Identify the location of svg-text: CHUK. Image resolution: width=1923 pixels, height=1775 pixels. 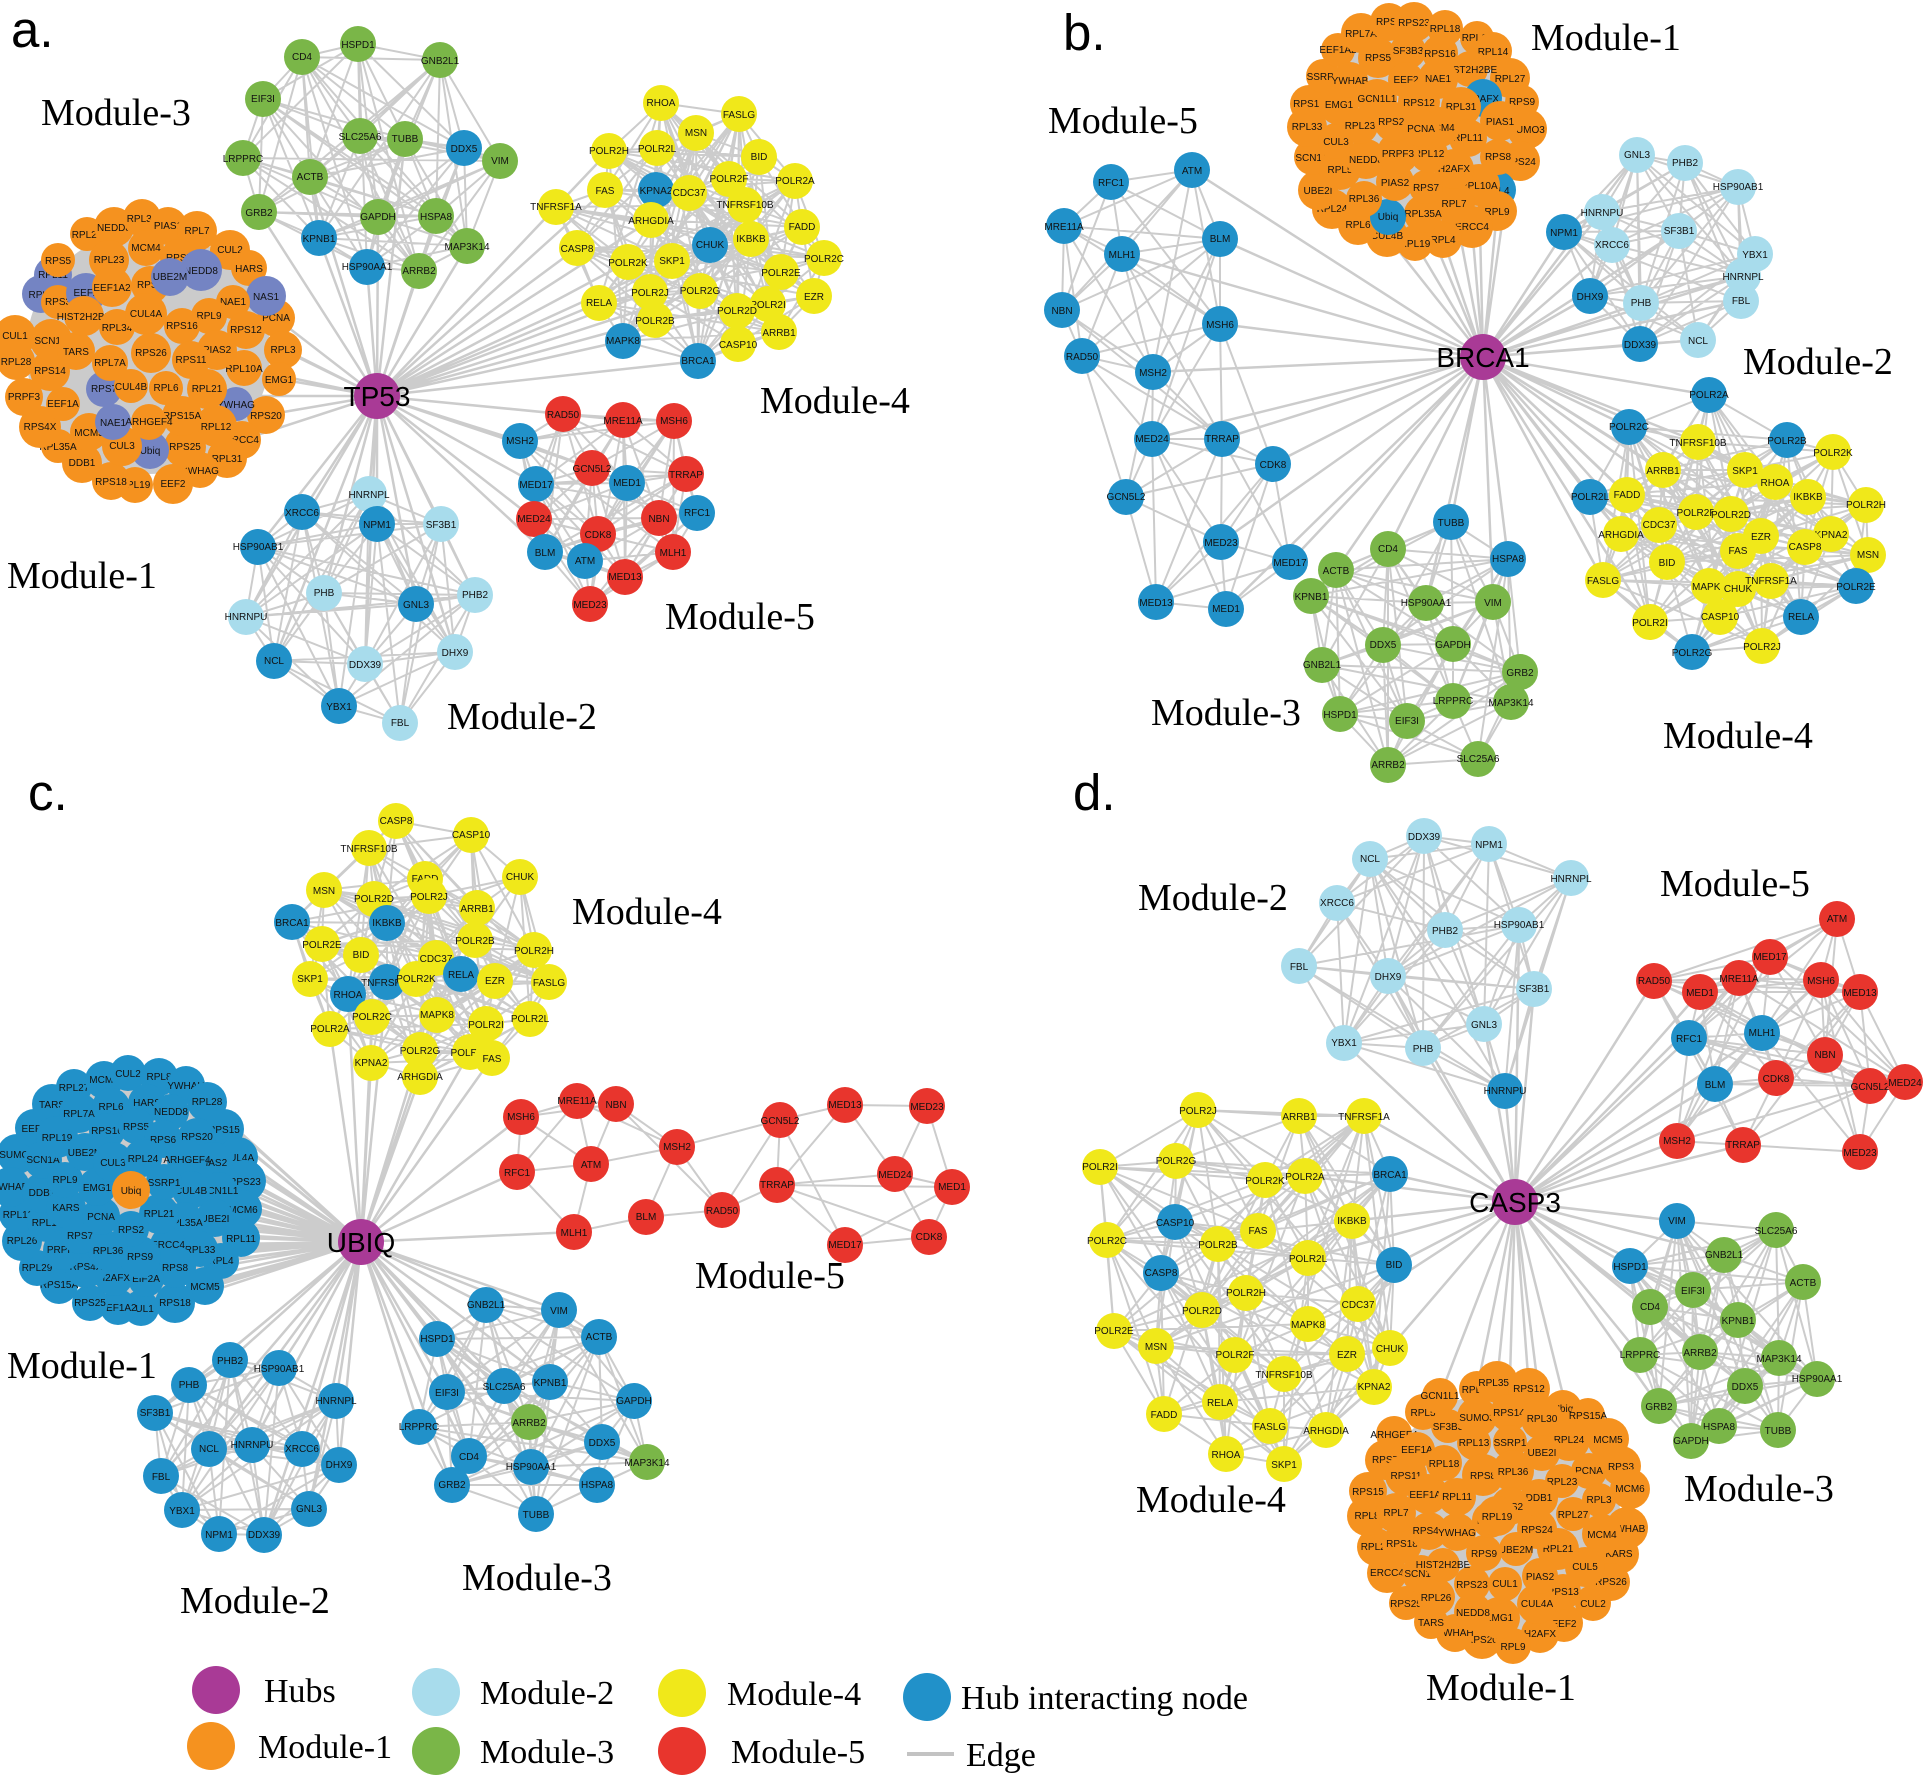
(1738, 589).